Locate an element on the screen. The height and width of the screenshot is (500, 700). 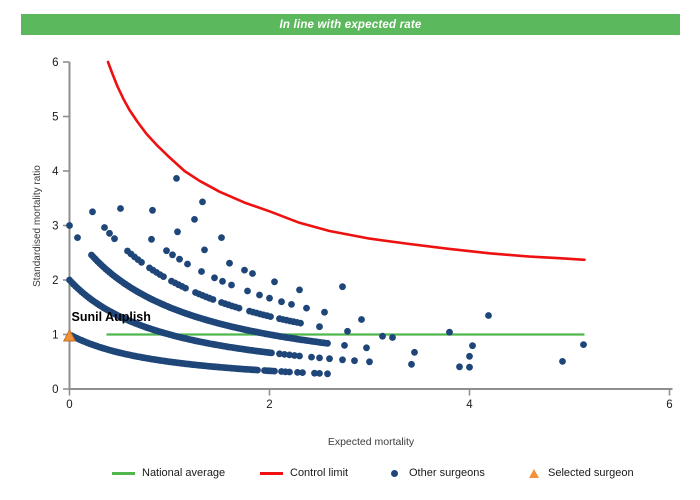
x-tick-label: 6 is located at coordinates (669, 405).